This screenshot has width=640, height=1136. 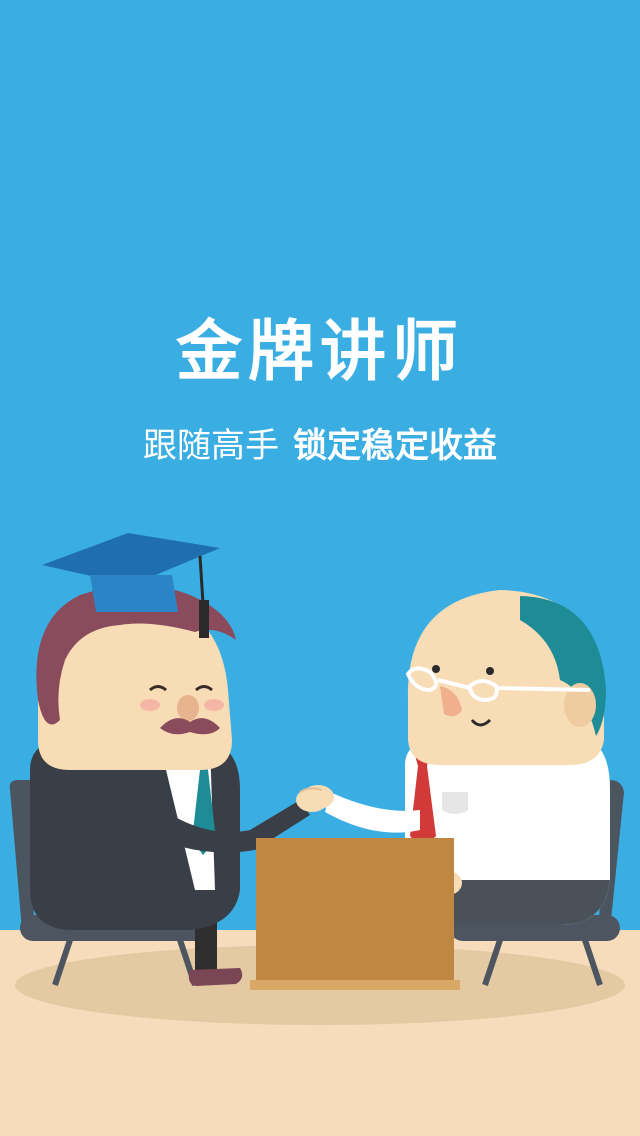 I want to click on right-character, so click(x=467, y=757).